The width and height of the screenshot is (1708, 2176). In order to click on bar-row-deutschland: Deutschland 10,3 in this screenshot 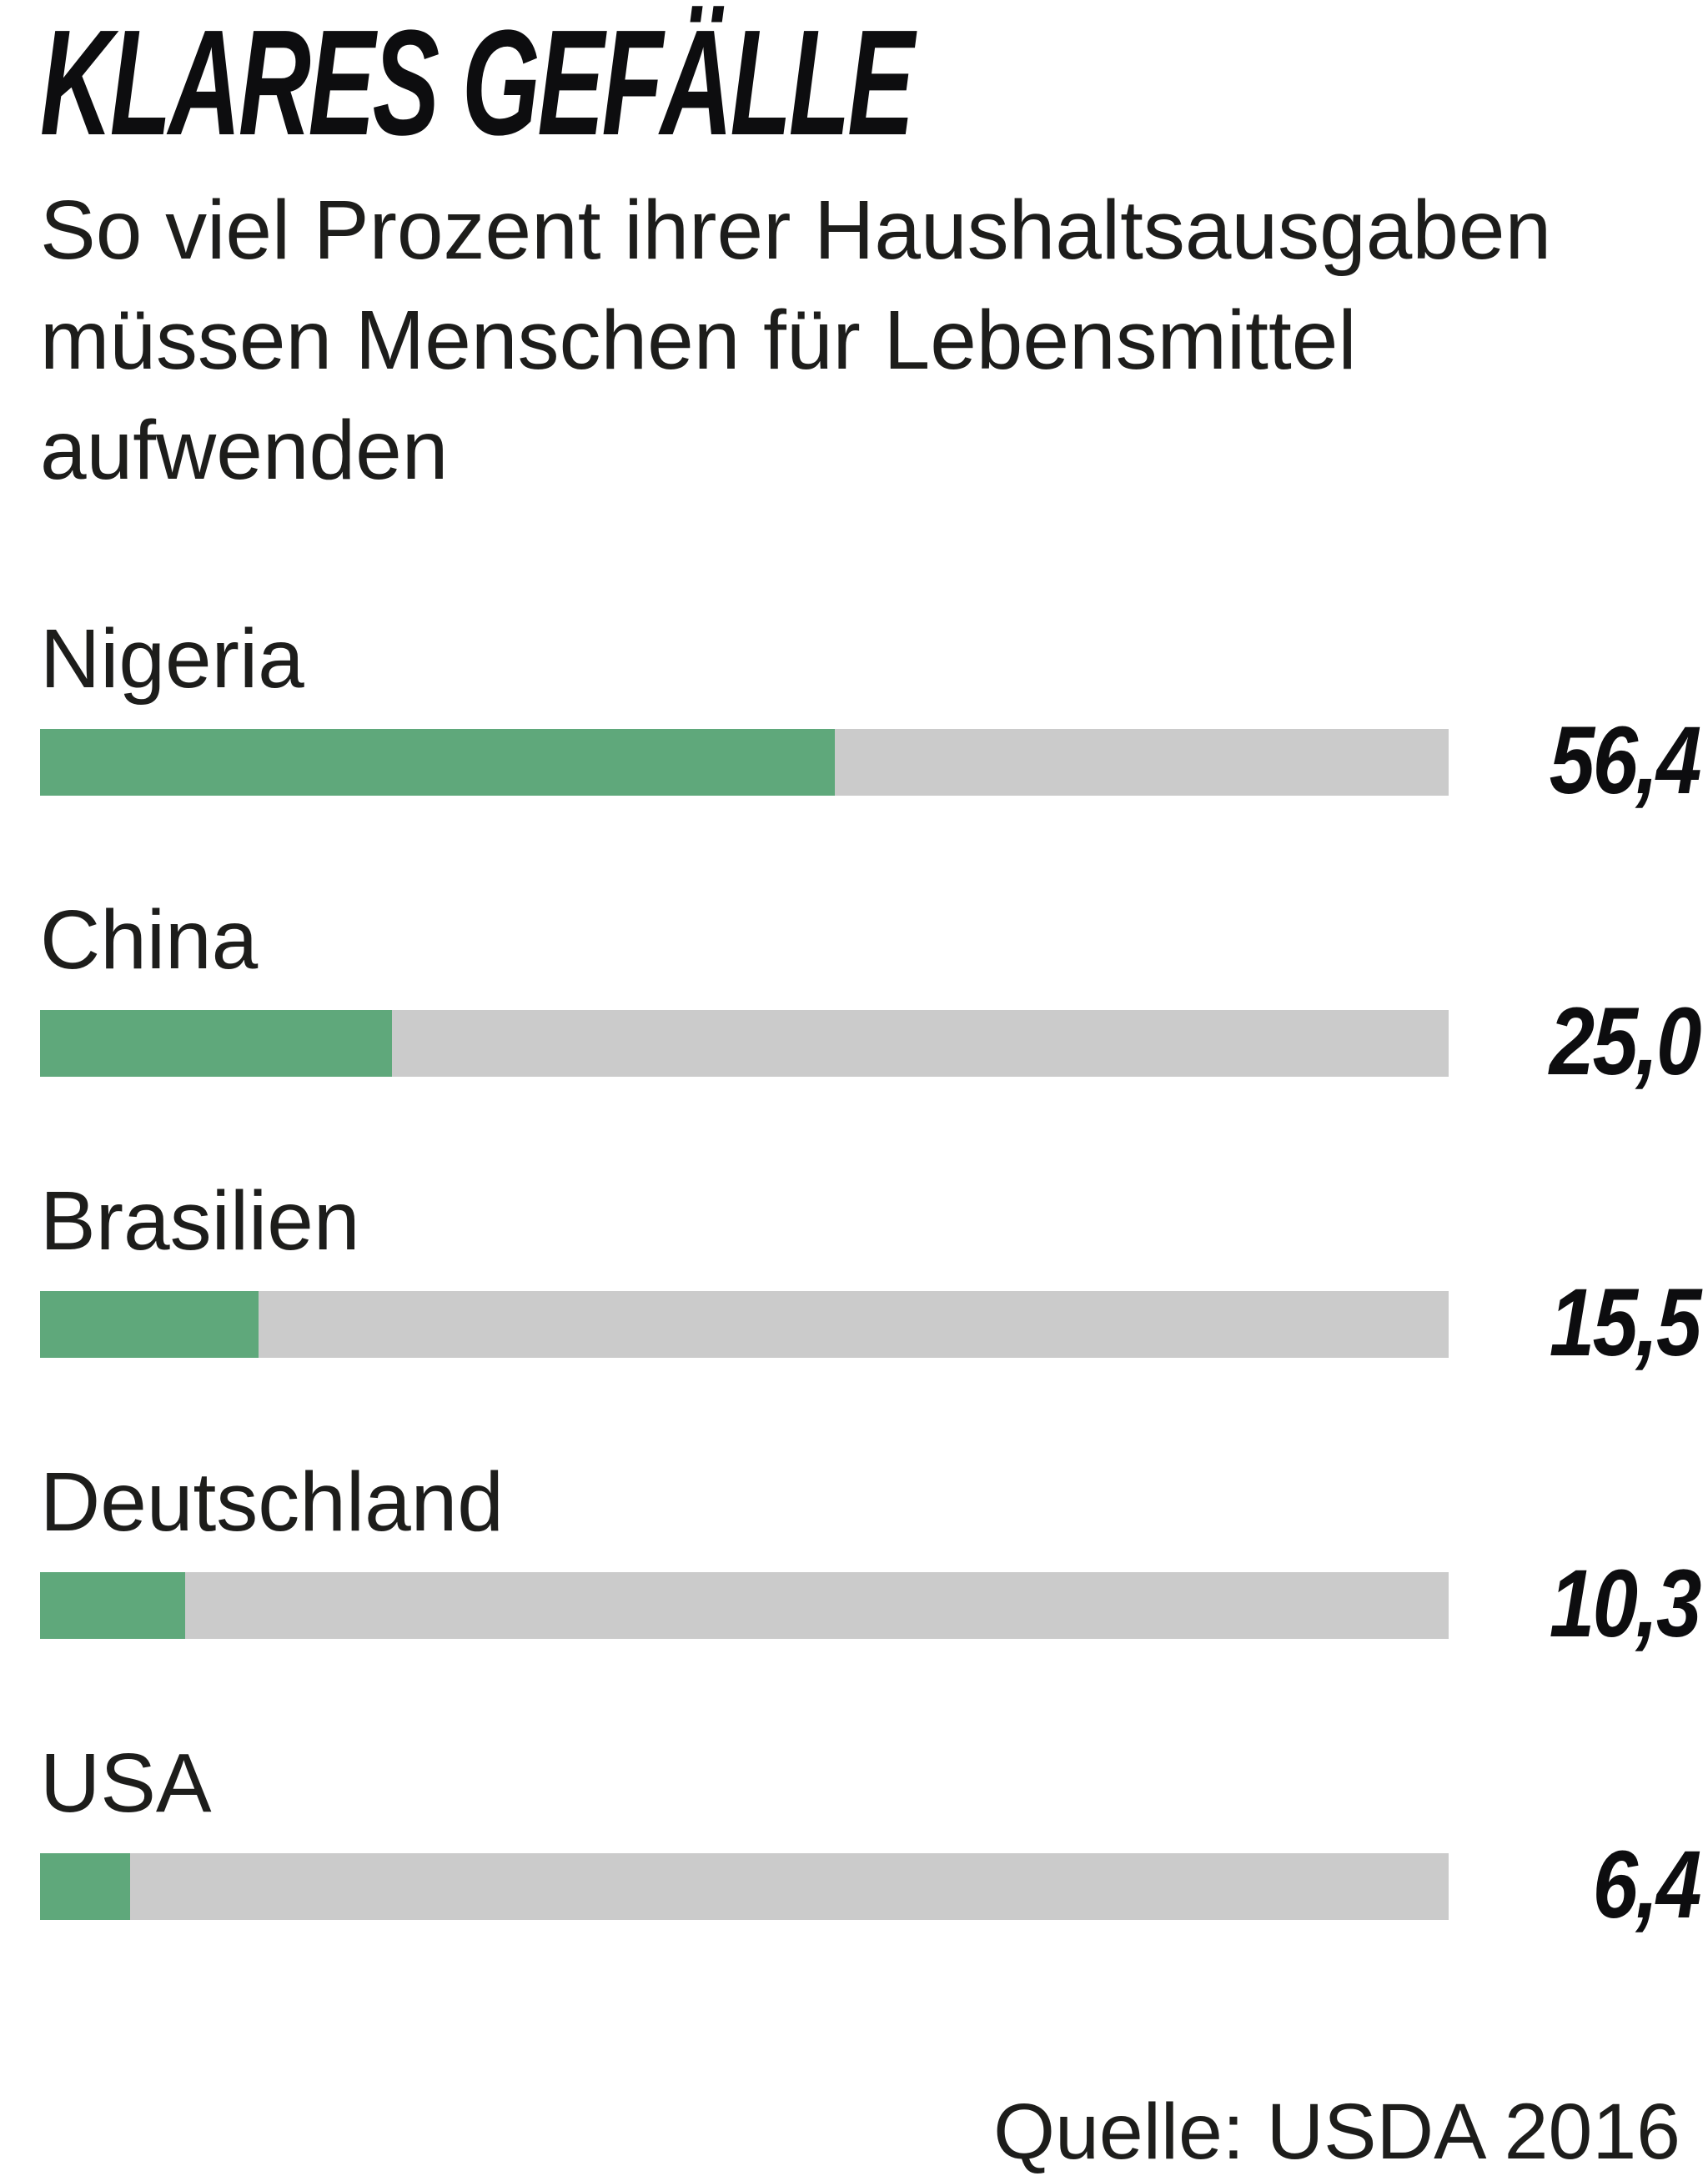, I will do `click(874, 1556)`.